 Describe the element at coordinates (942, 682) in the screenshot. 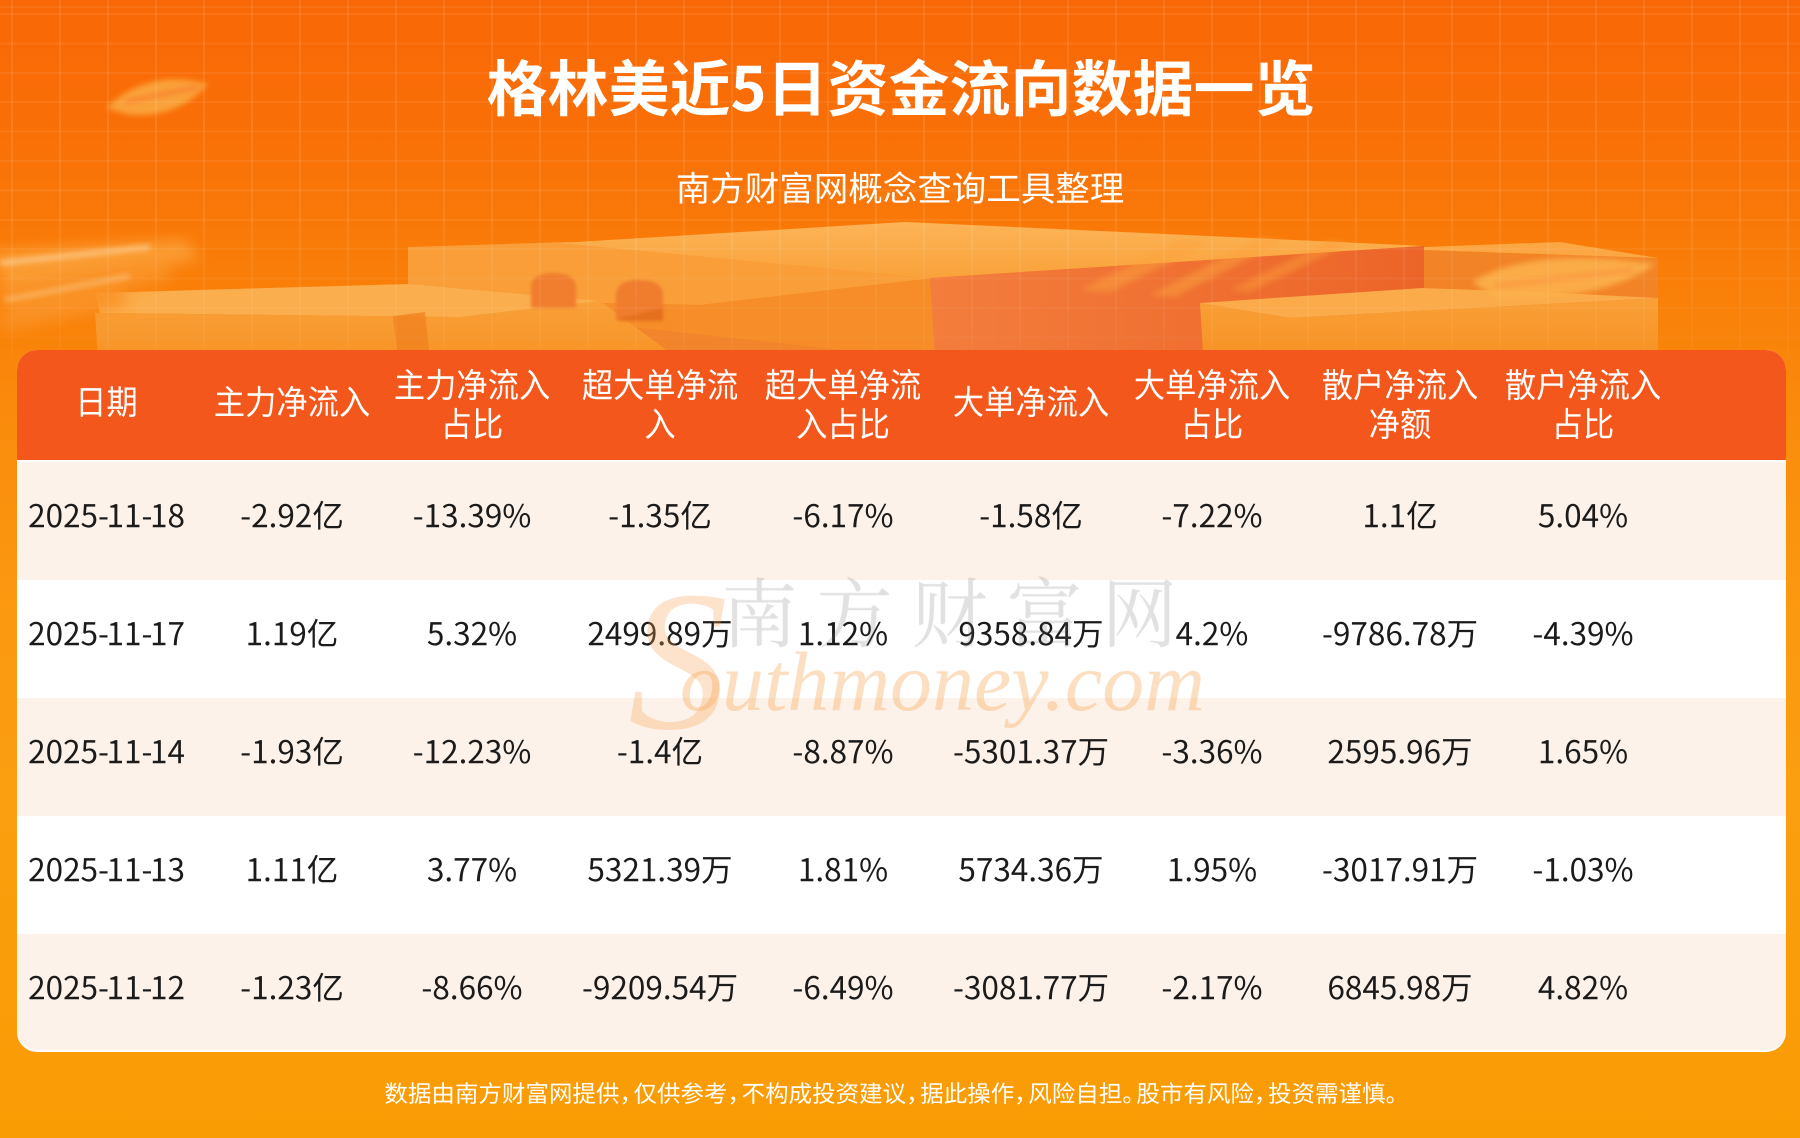

I see `svg-text: outhmoney.com` at that location.